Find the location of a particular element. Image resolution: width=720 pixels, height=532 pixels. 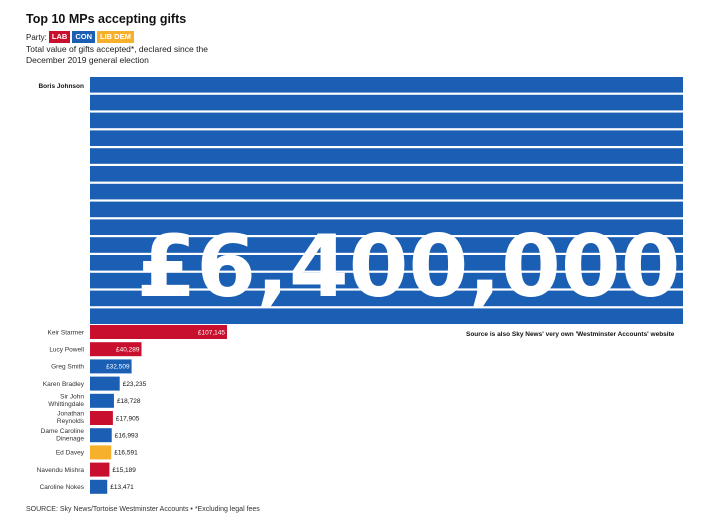

category-label: Greg Smith is located at coordinates (67, 367).